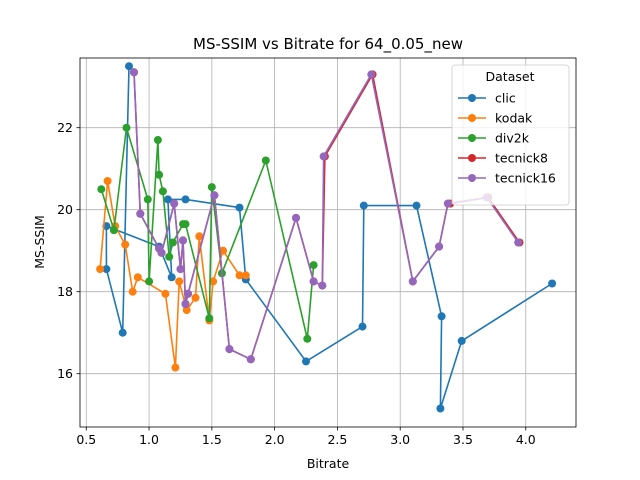 Image resolution: width=640 pixels, height=480 pixels. Describe the element at coordinates (512, 138) in the screenshot. I see `legend-label: div2k` at that location.